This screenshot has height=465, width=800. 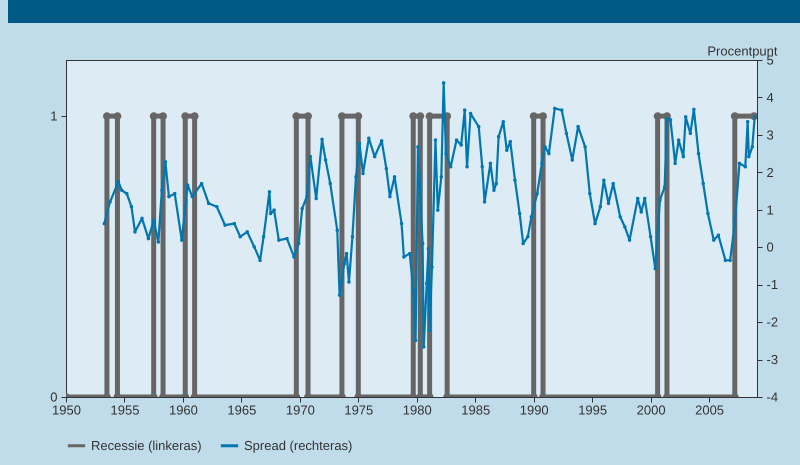 What do you see at coordinates (770, 97) in the screenshot?
I see `y2-tick-label: 4` at bounding box center [770, 97].